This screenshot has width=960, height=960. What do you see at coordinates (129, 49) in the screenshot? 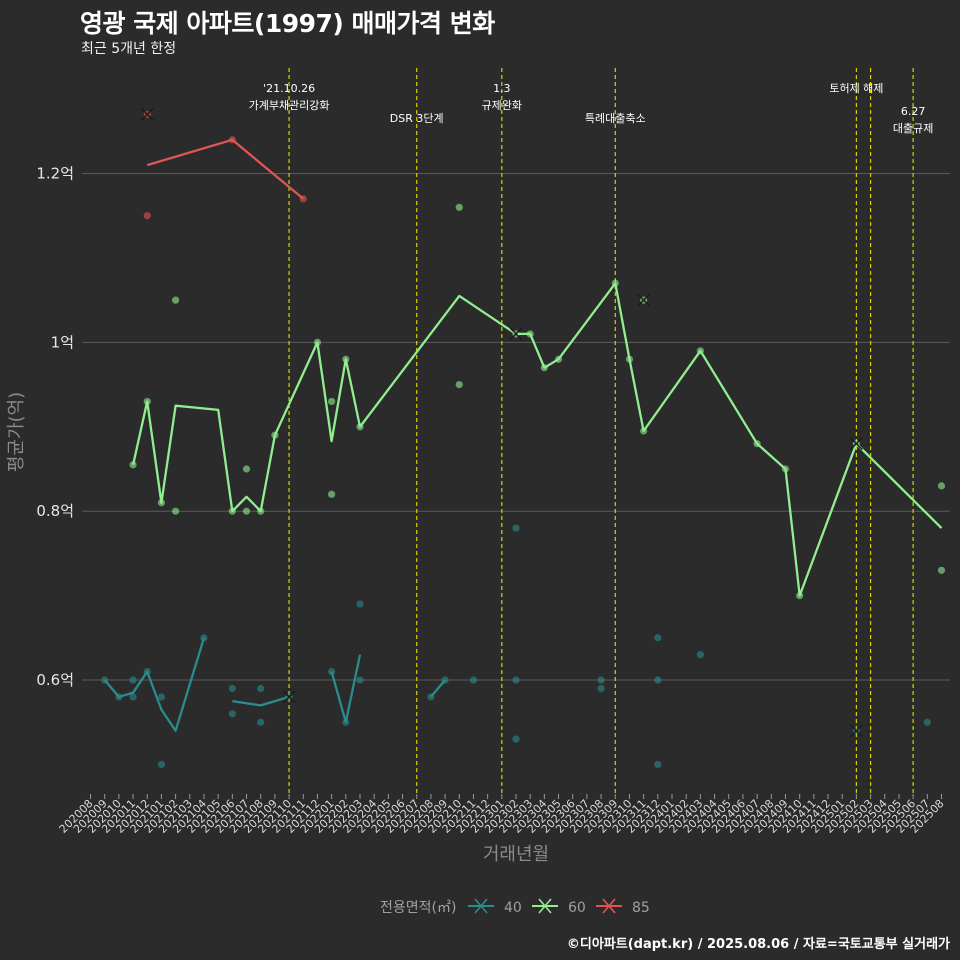
I see `chart-subtitle: 최근 5개년 한정` at bounding box center [129, 49].